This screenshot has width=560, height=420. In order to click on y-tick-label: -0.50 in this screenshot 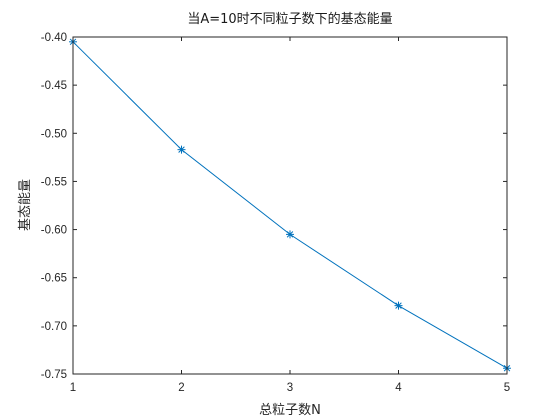, I will do `click(54, 134)`.